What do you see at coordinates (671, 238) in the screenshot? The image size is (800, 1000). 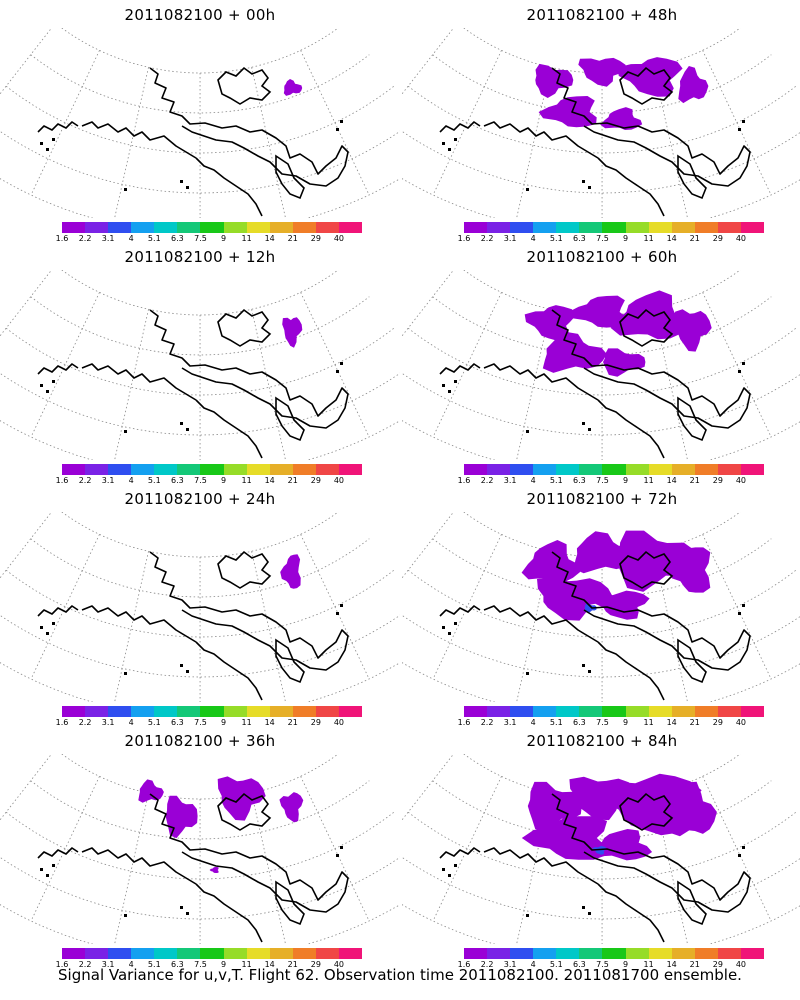 I see `colorbar-tick-label: 14` at bounding box center [671, 238].